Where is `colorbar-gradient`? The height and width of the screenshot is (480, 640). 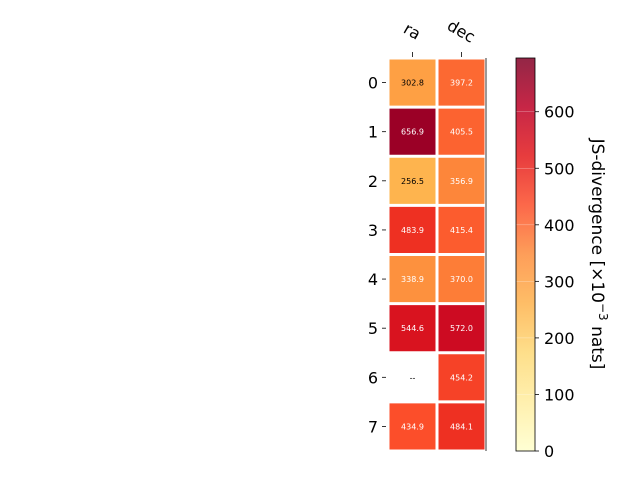
colorbar-gradient is located at coordinates (525, 254).